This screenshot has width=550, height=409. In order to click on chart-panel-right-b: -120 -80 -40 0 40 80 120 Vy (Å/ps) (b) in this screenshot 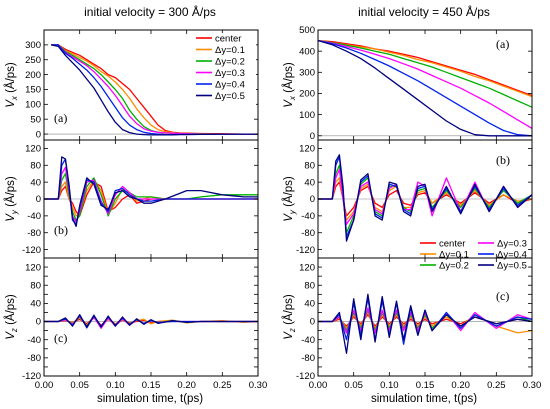, I will do `click(407, 199)`.